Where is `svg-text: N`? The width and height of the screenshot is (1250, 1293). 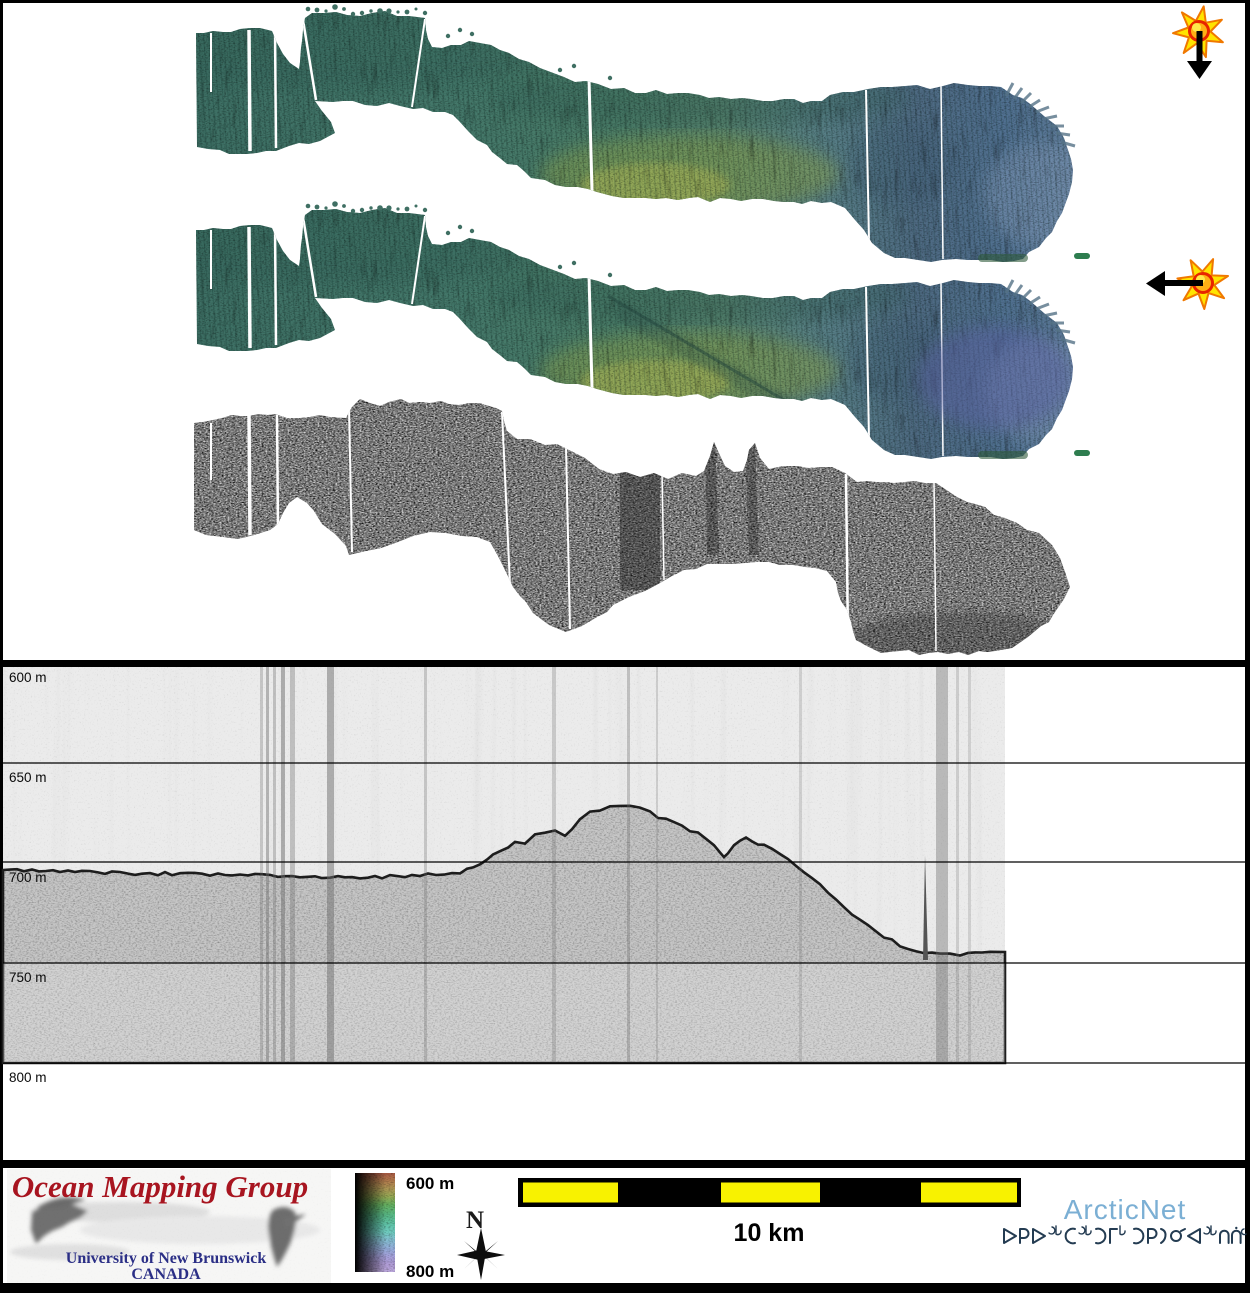
svg-text: N is located at coordinates (475, 1220).